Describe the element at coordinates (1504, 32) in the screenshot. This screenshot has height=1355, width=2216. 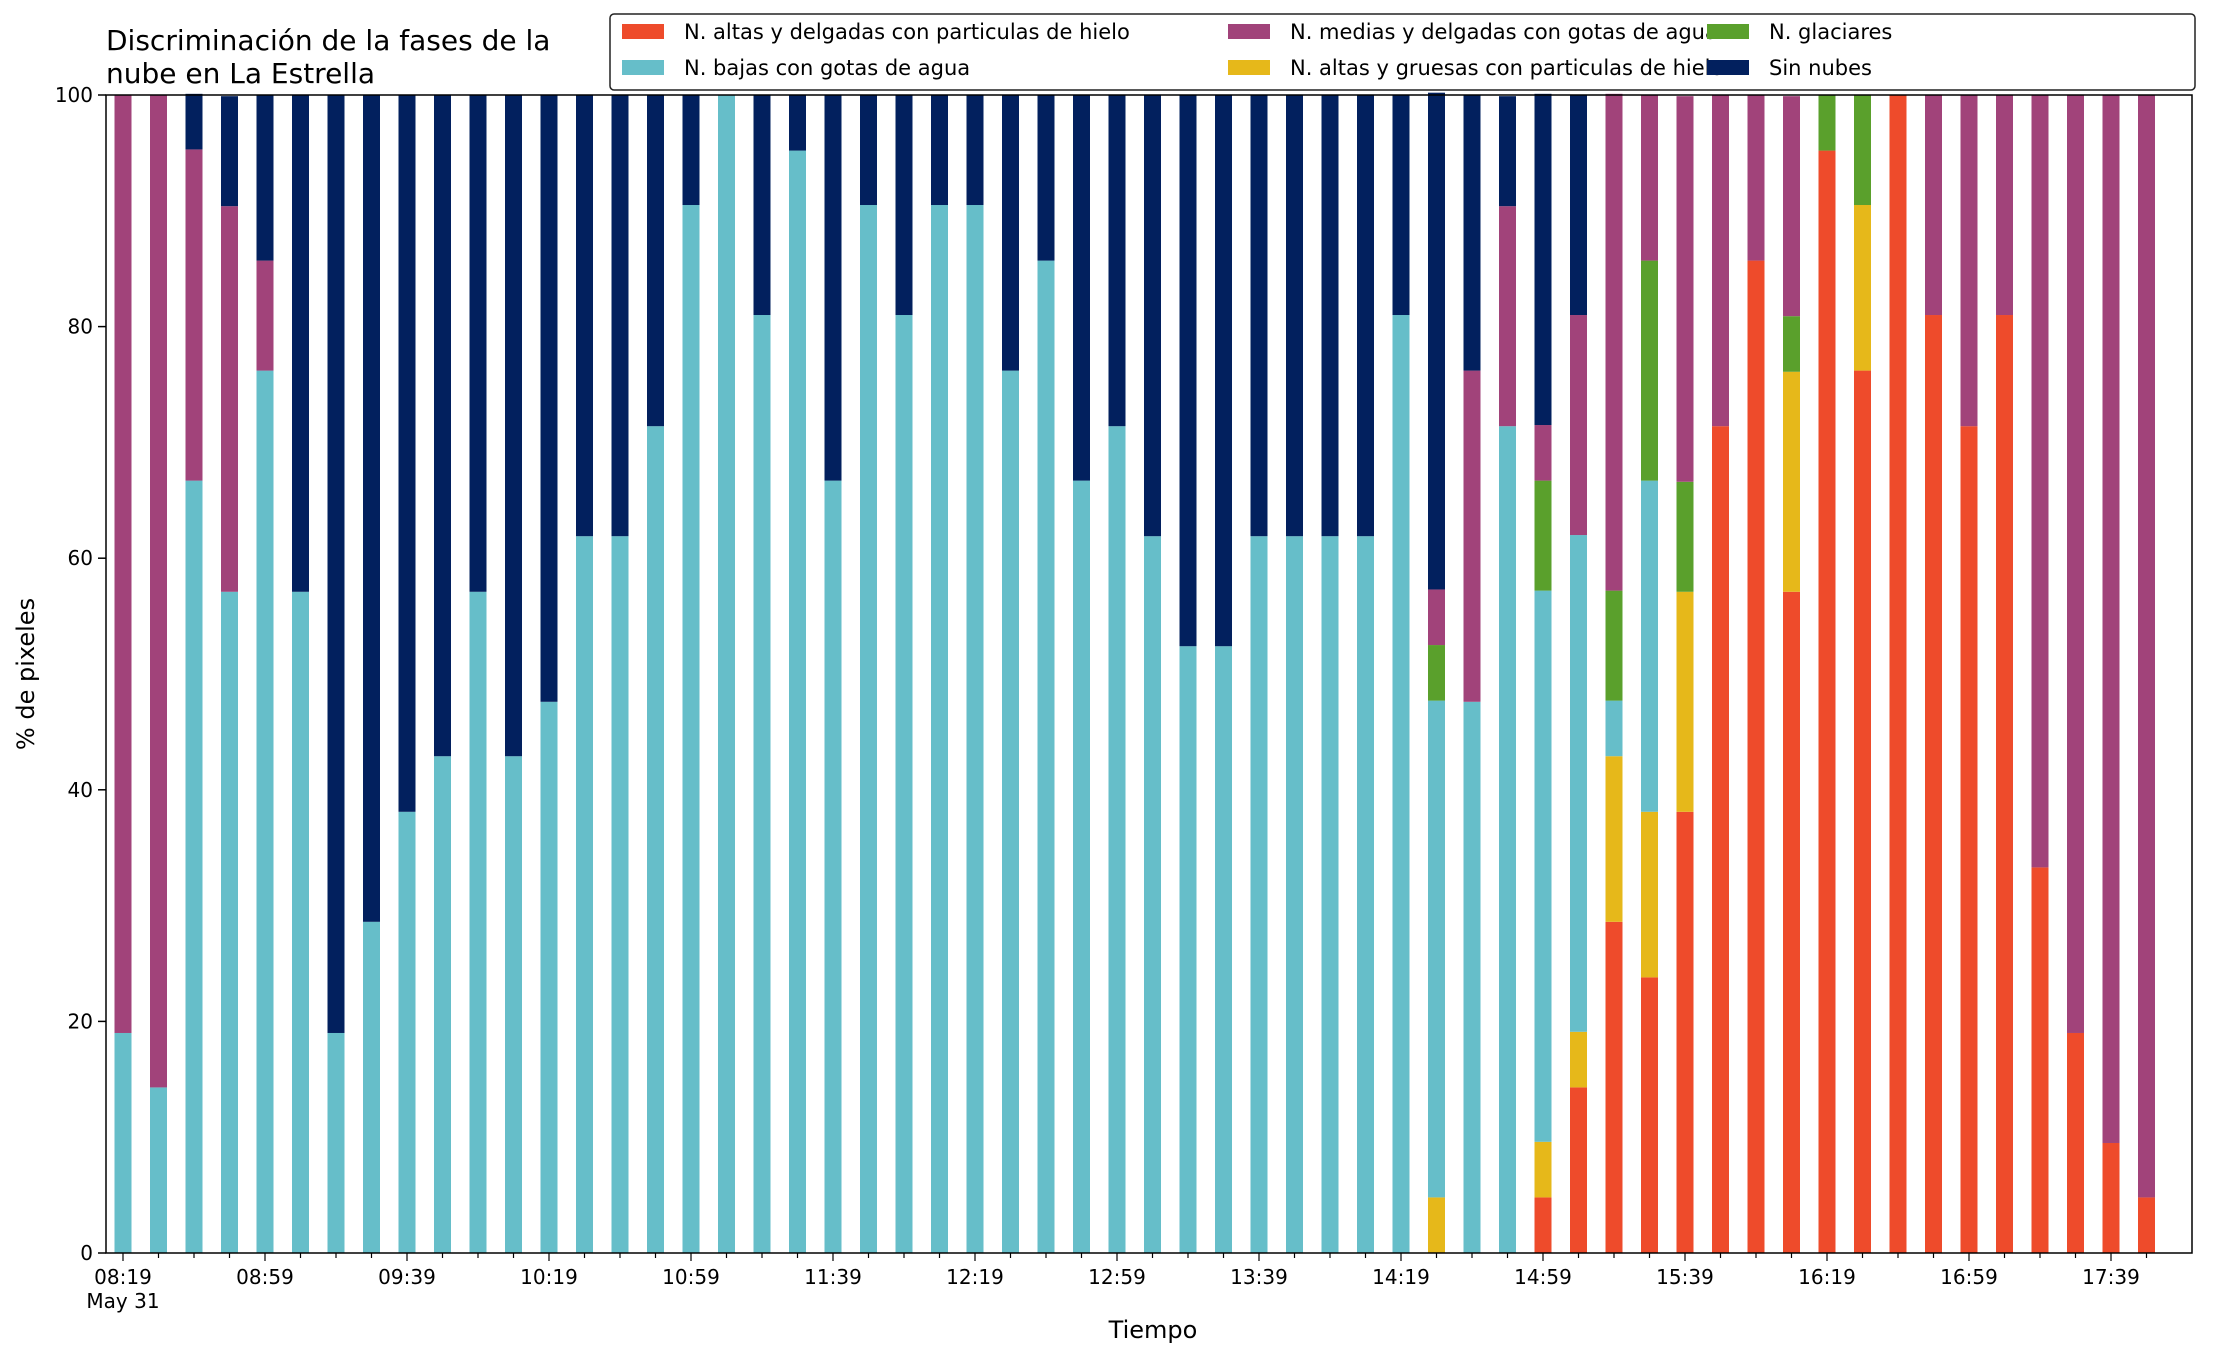
I see `legend-label-4: N. medias y delgadas con gotas de agua` at that location.